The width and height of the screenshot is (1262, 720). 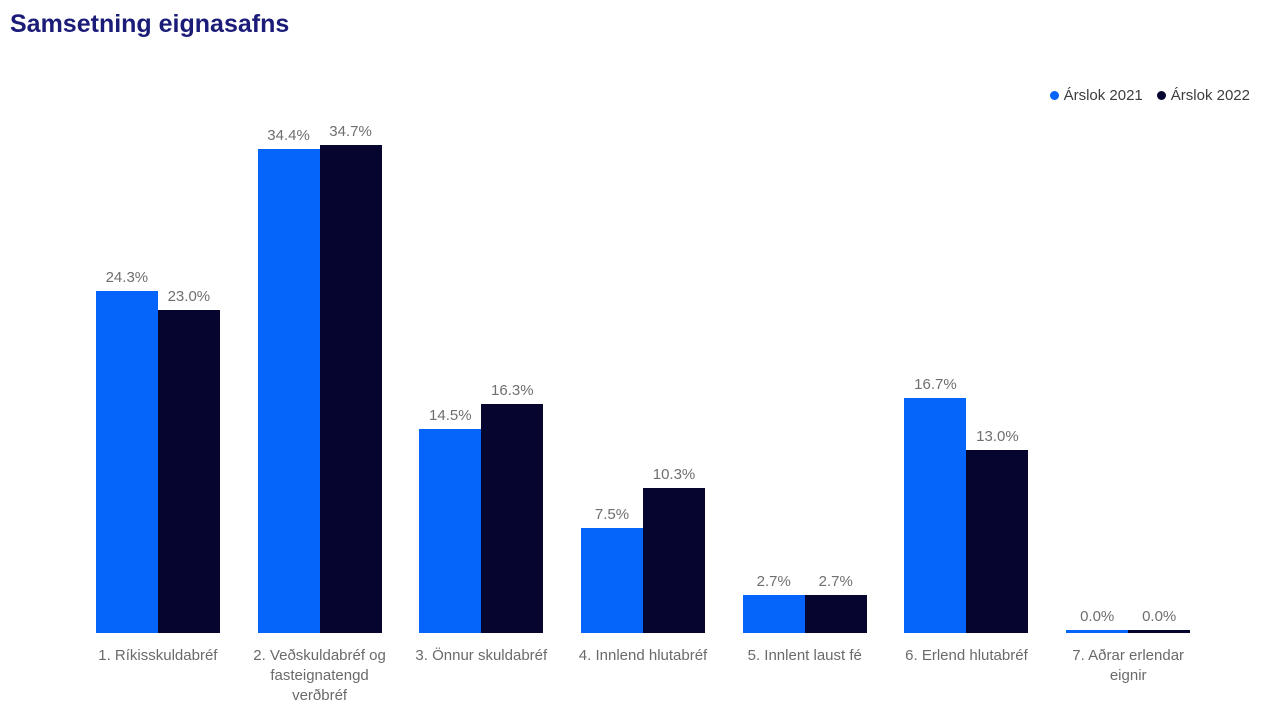 I want to click on bar-2022: 2.7%, so click(x=835, y=603).